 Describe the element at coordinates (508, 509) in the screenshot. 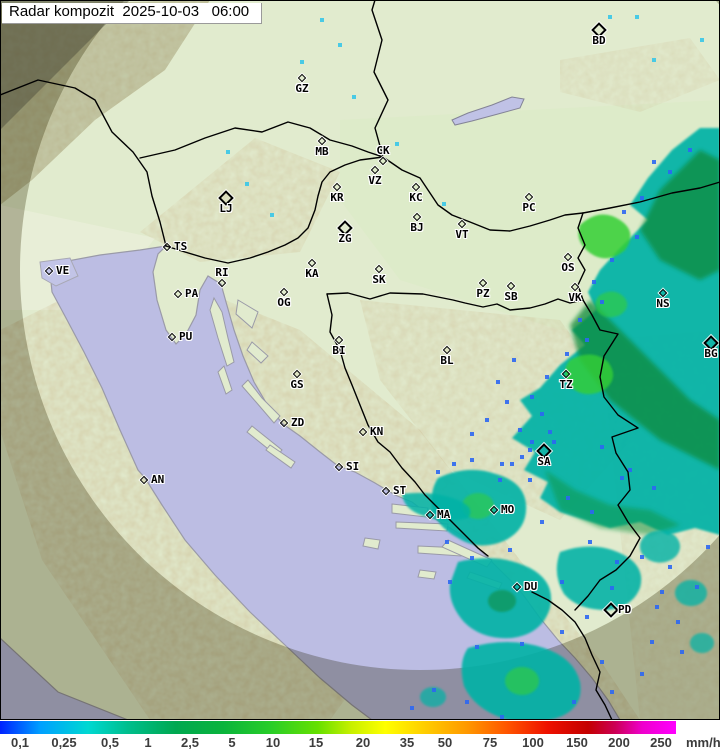

I see `station-label-MO: MO` at that location.